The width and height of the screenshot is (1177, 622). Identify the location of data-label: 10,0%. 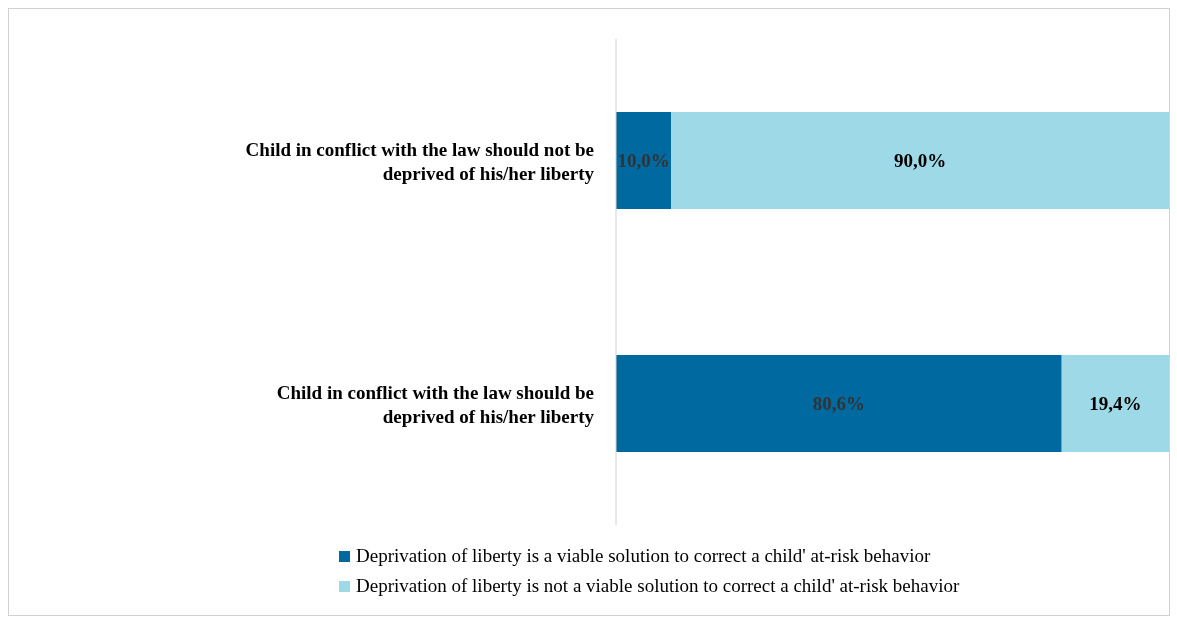
(643, 160).